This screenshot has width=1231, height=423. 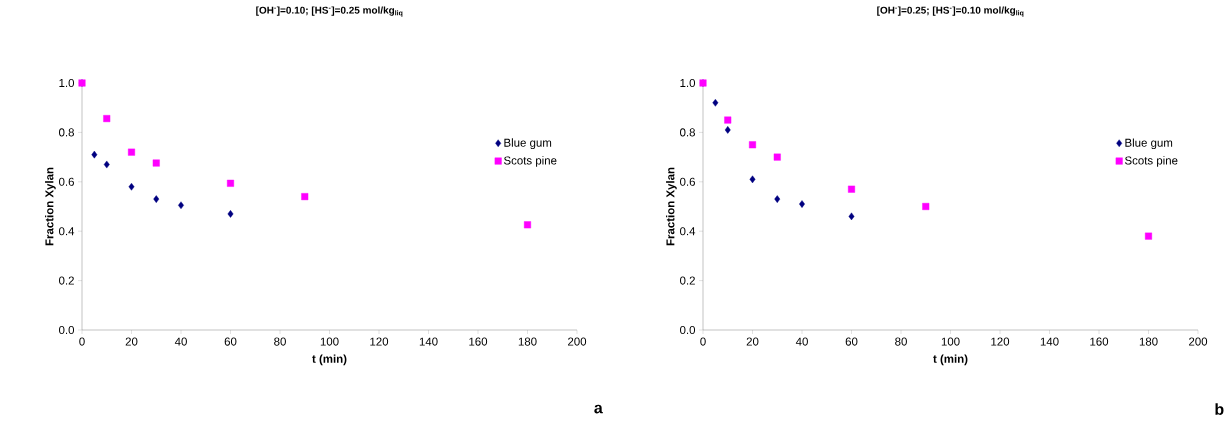 What do you see at coordinates (950, 11) in the screenshot?
I see `chart-title: [OH$^{-}$]=0.25; [HS$^{-}$]=0.10 mol/kg$_{liq}$` at bounding box center [950, 11].